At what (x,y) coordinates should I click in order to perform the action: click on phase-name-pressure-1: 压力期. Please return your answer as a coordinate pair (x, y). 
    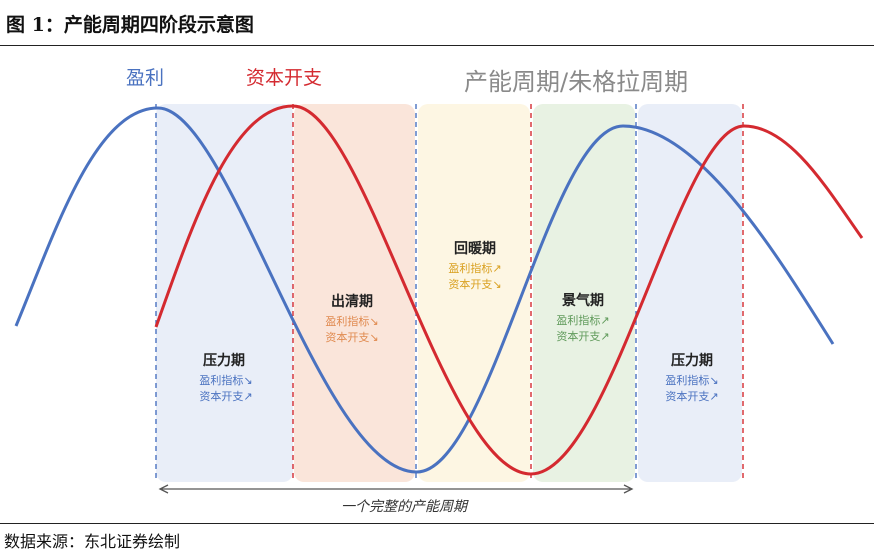
    Looking at the image, I should click on (224, 360).